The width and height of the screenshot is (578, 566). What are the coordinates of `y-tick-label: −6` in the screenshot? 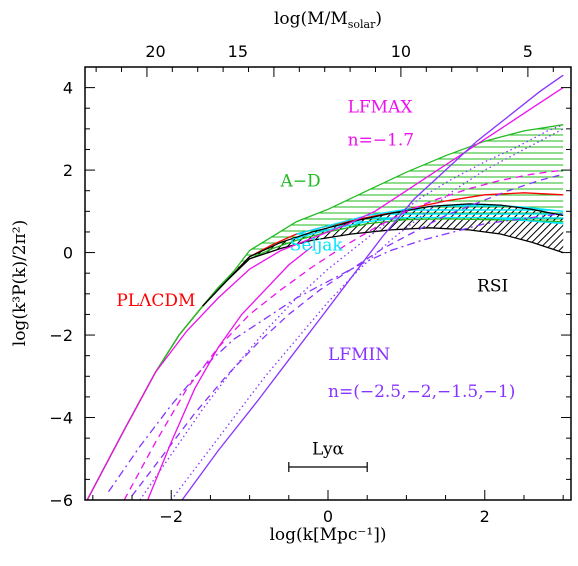 It's located at (61, 500).